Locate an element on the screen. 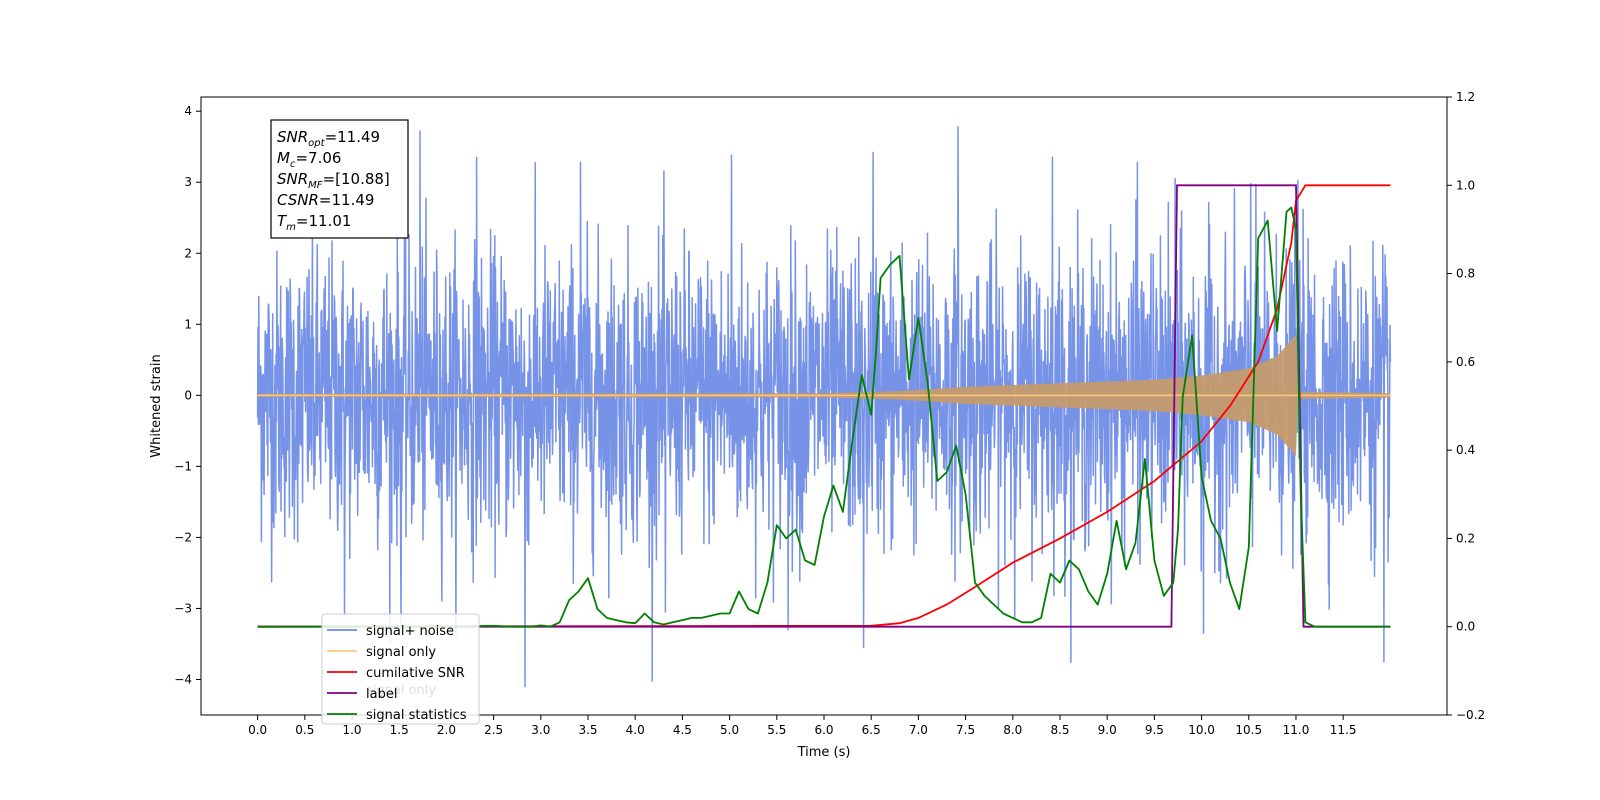 Image resolution: width=1600 pixels, height=800 pixels. x-tick-label: 10.5 is located at coordinates (1248, 730).